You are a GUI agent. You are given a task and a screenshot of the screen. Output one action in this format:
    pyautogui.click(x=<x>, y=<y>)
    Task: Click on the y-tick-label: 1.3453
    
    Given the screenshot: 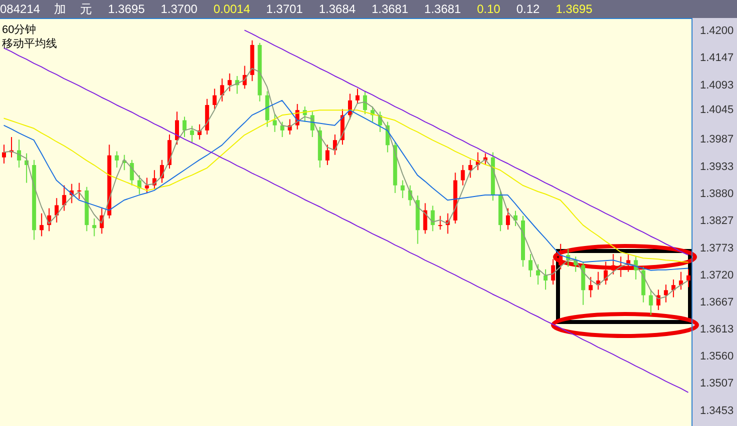 What is the action you would take?
    pyautogui.click(x=717, y=411)
    